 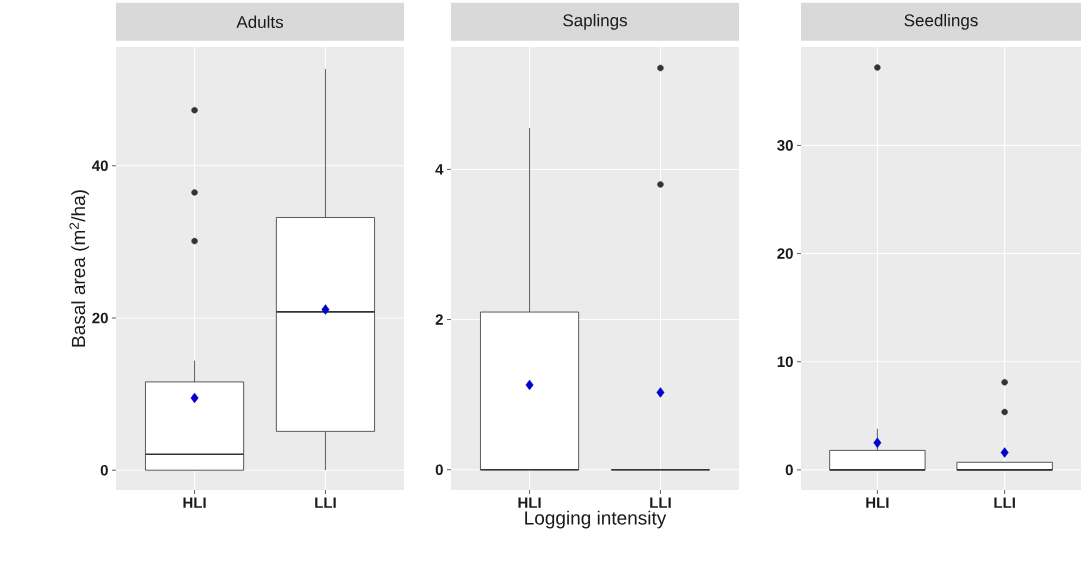 I want to click on chart-title: Seedlings, so click(x=941, y=21).